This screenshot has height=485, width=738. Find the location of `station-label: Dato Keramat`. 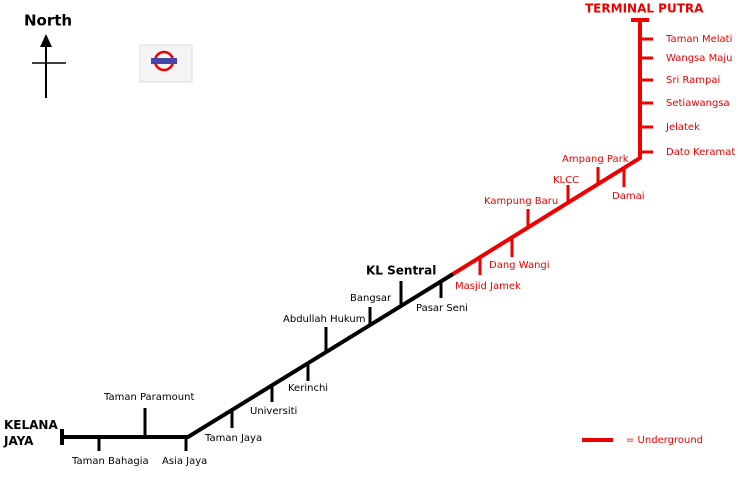

station-label: Dato Keramat is located at coordinates (700, 152).